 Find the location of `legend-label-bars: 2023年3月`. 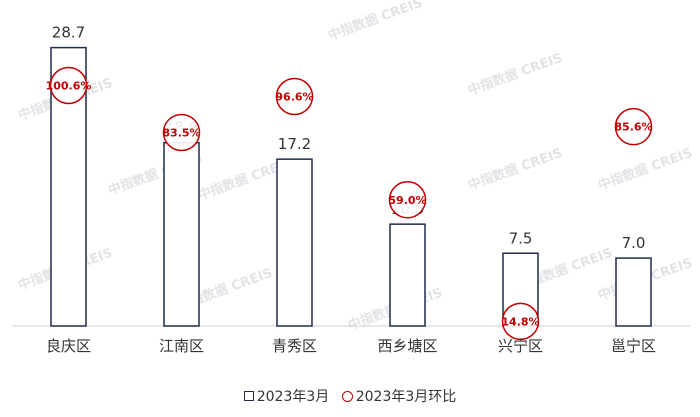

legend-label-bars: 2023年3月 is located at coordinates (293, 397).